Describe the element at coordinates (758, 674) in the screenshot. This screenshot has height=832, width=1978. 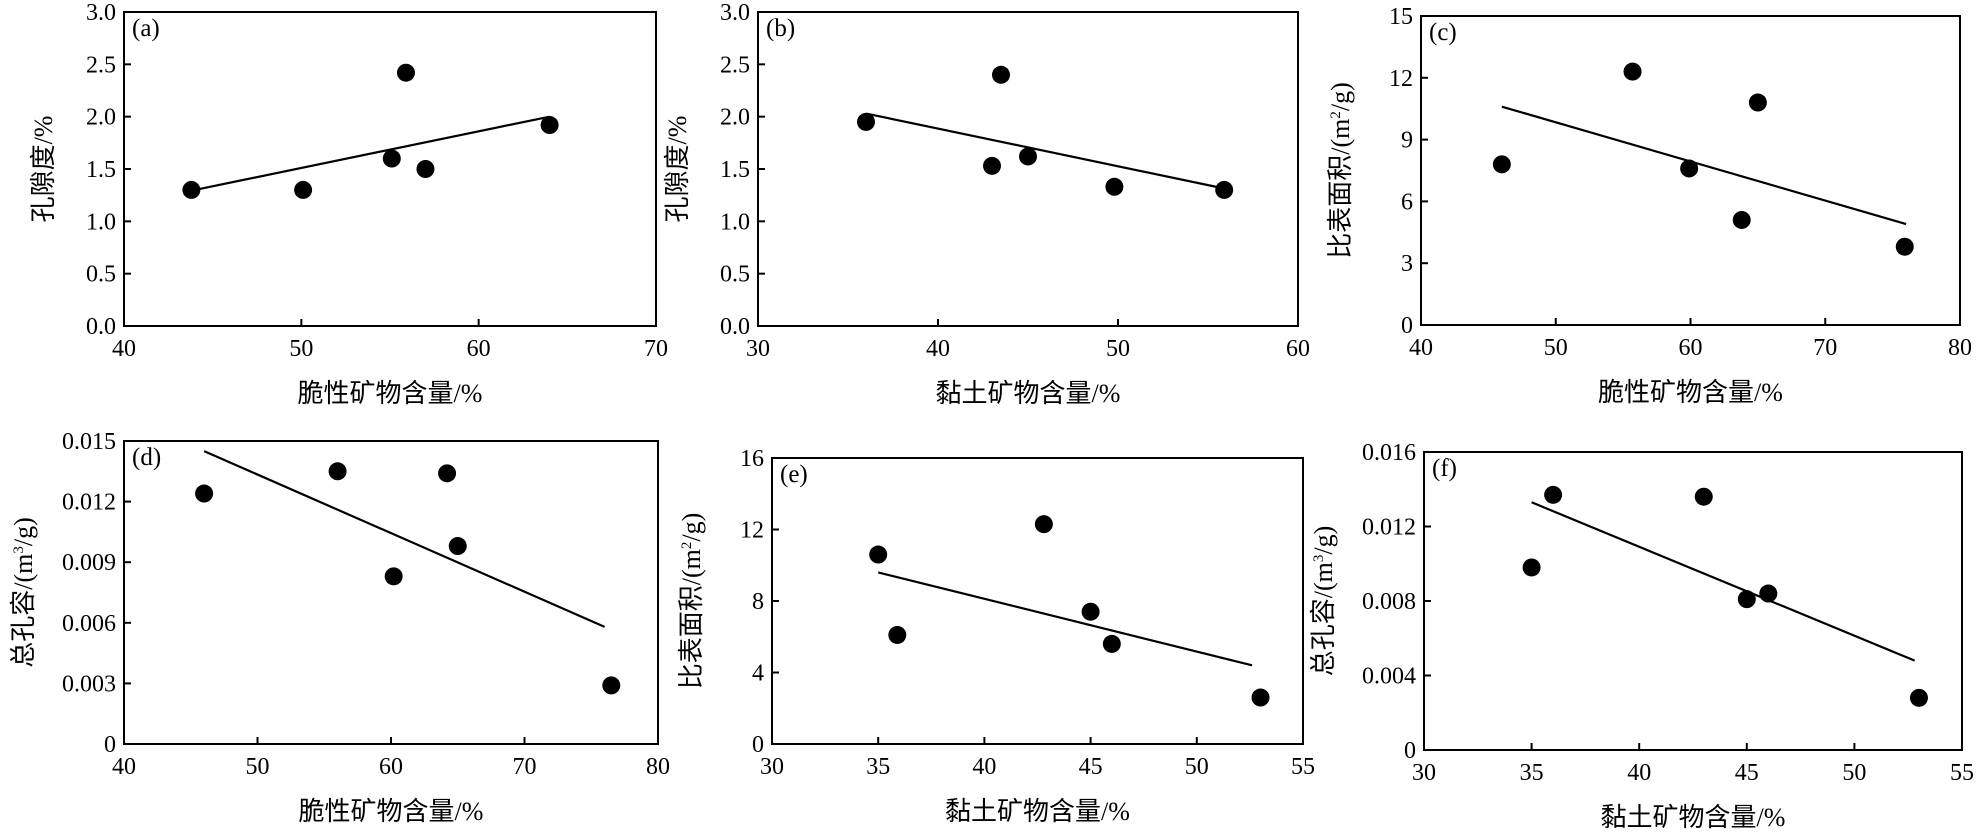
I see `y-tick-label: 4` at that location.